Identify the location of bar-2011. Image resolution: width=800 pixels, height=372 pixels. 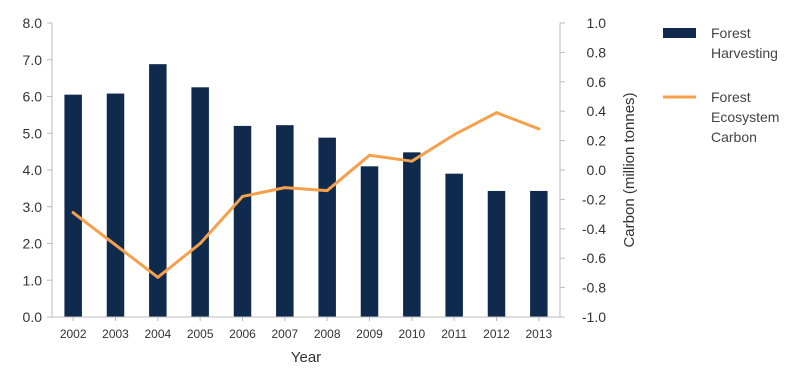
(454, 245).